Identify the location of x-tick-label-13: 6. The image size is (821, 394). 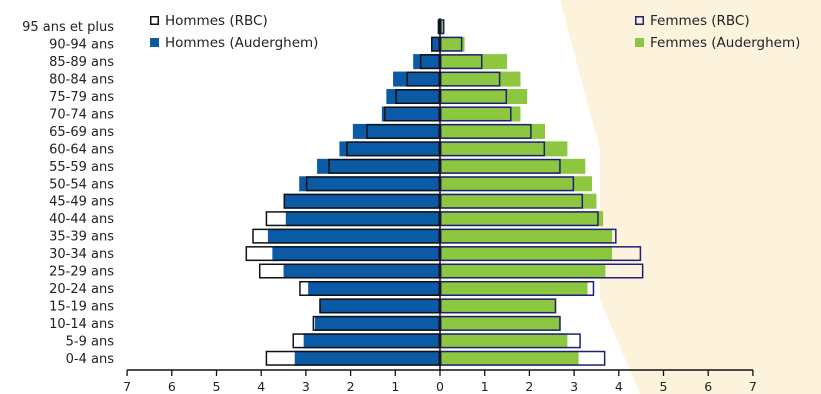
(708, 386).